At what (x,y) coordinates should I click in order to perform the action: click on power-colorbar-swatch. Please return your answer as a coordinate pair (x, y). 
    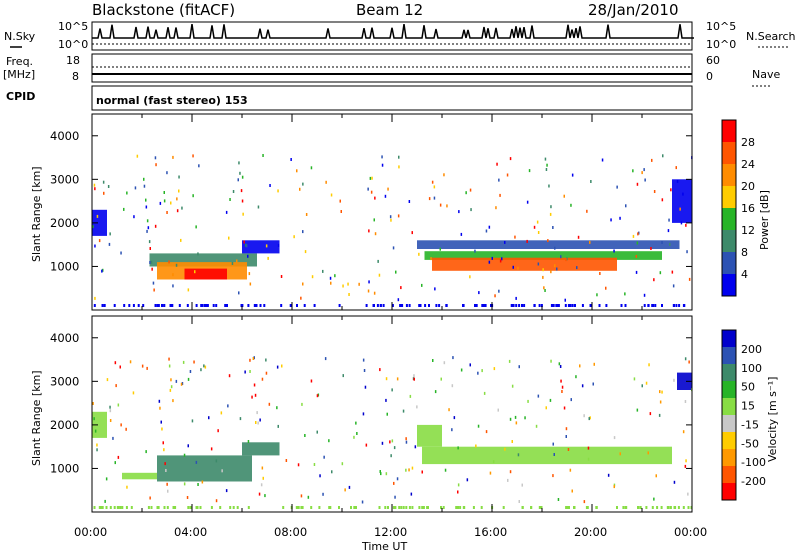
    Looking at the image, I should click on (729, 219).